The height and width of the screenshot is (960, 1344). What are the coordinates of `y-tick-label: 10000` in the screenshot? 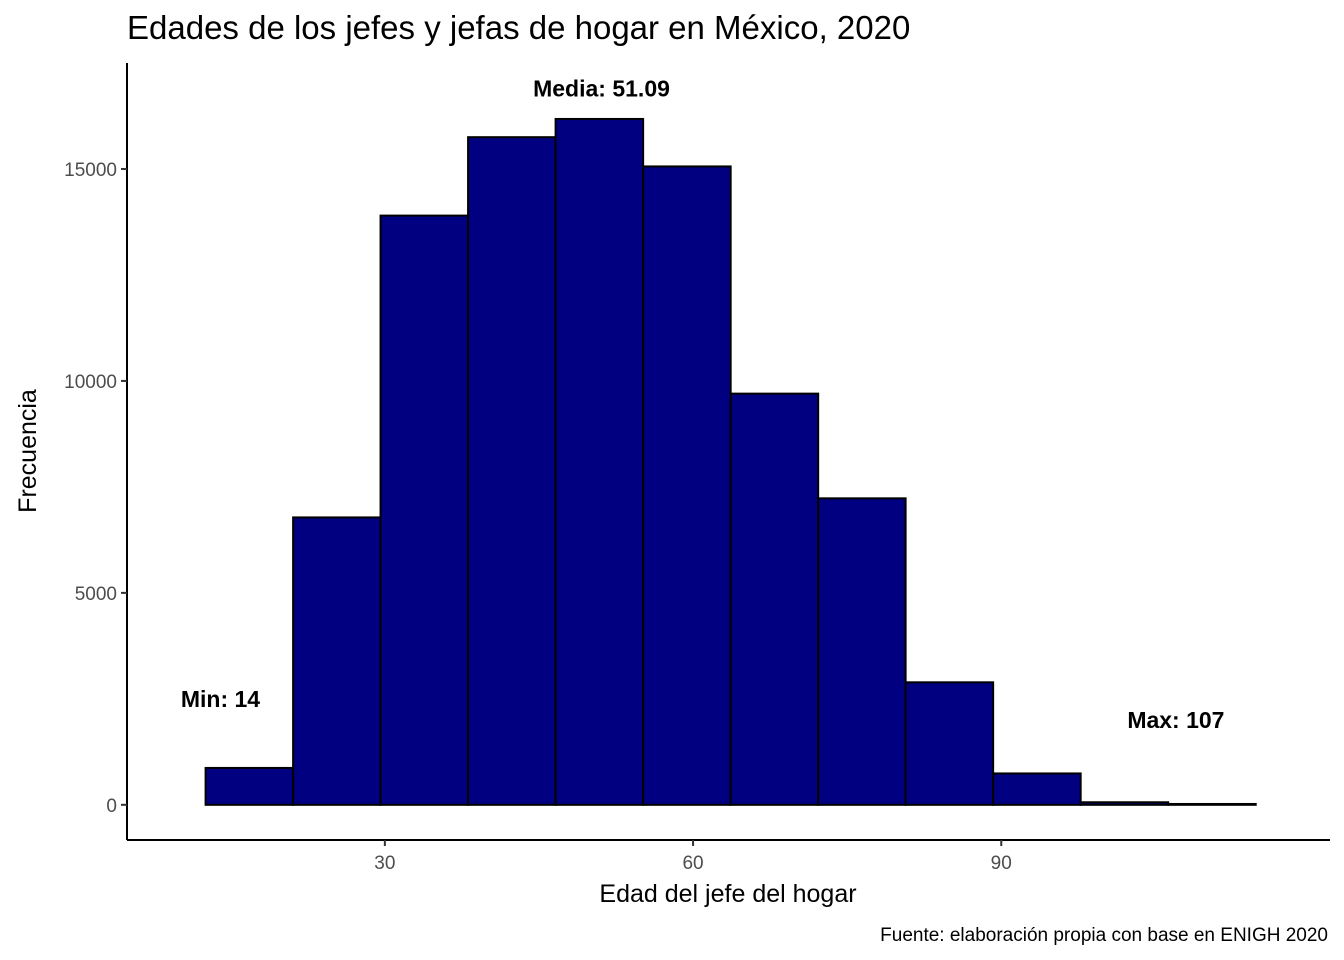 It's located at (90, 382).